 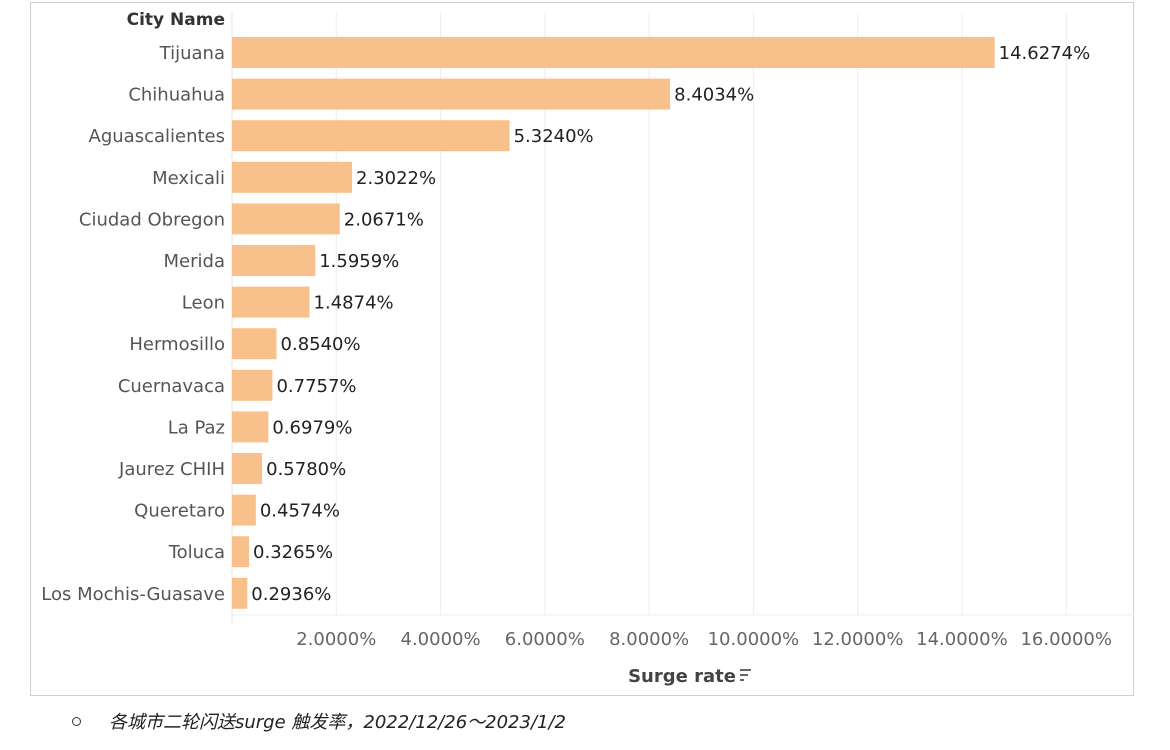 I want to click on data-label: 14.6274%, so click(x=1045, y=53).